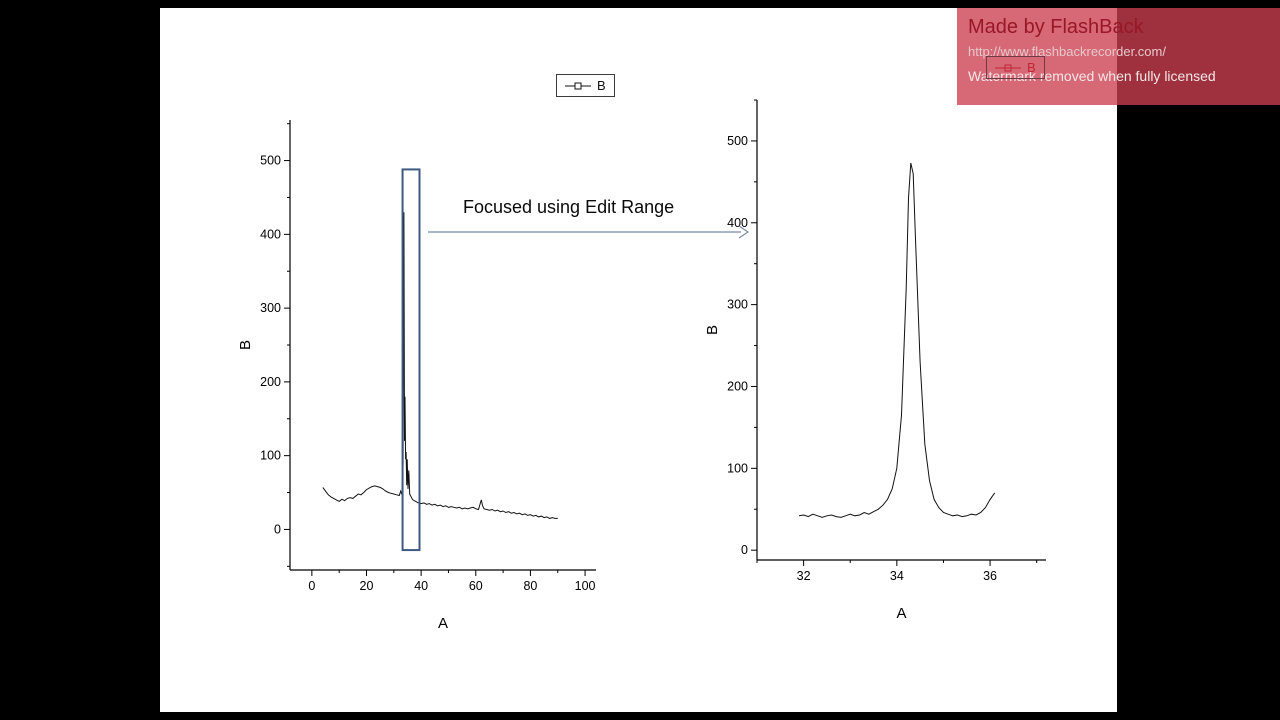  I want to click on svg-text: 32, so click(804, 576).